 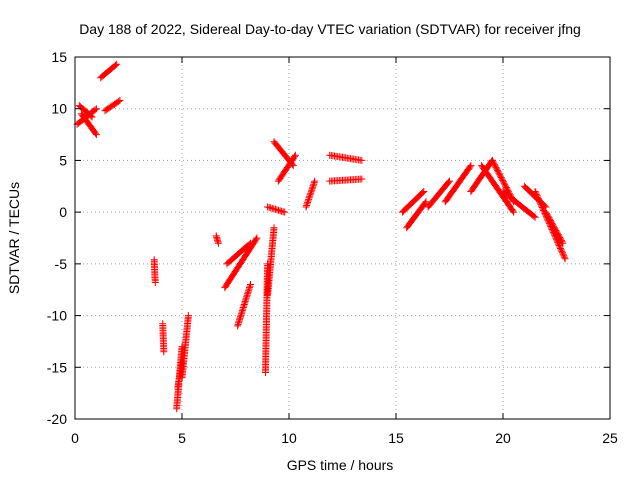 What do you see at coordinates (59, 57) in the screenshot?
I see `y-tick-label: 15` at bounding box center [59, 57].